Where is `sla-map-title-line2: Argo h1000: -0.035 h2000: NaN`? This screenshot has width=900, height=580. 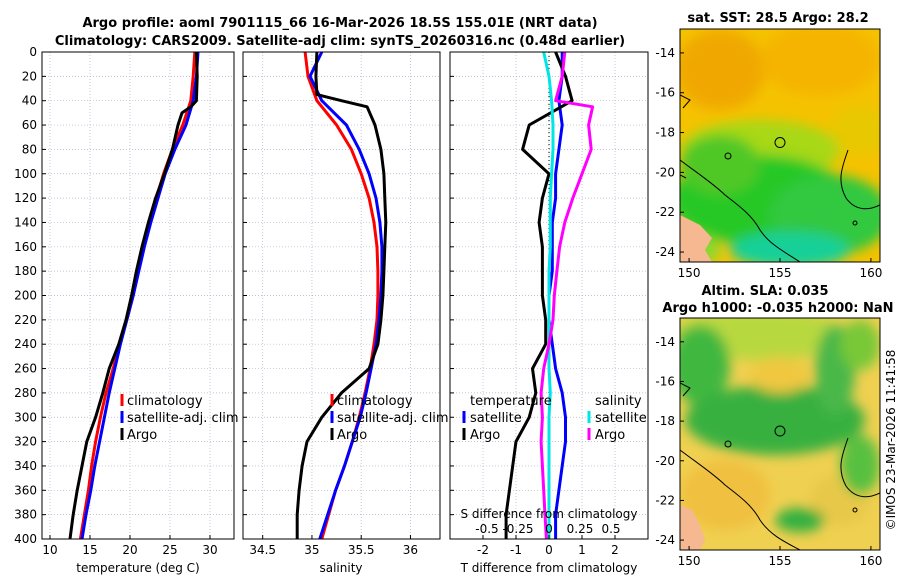 sla-map-title-line2: Argo h1000: -0.035 h2000: NaN is located at coordinates (777, 308).